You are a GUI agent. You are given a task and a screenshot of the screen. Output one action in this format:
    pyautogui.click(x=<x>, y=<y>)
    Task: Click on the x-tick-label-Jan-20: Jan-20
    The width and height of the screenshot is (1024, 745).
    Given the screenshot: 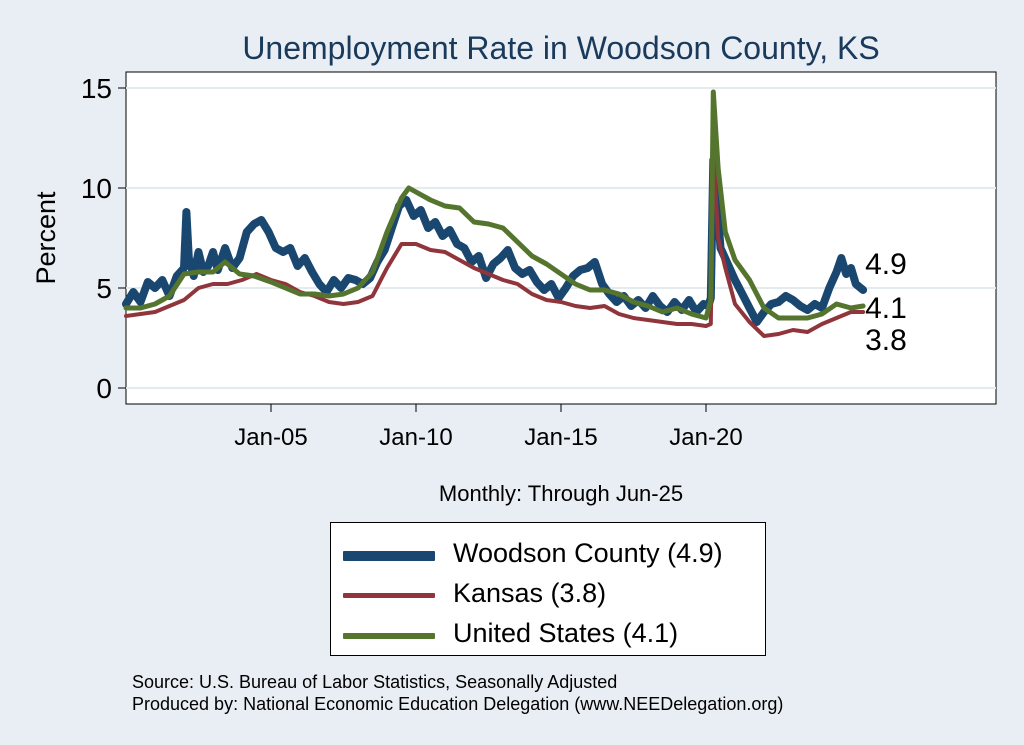 What is the action you would take?
    pyautogui.click(x=705, y=437)
    